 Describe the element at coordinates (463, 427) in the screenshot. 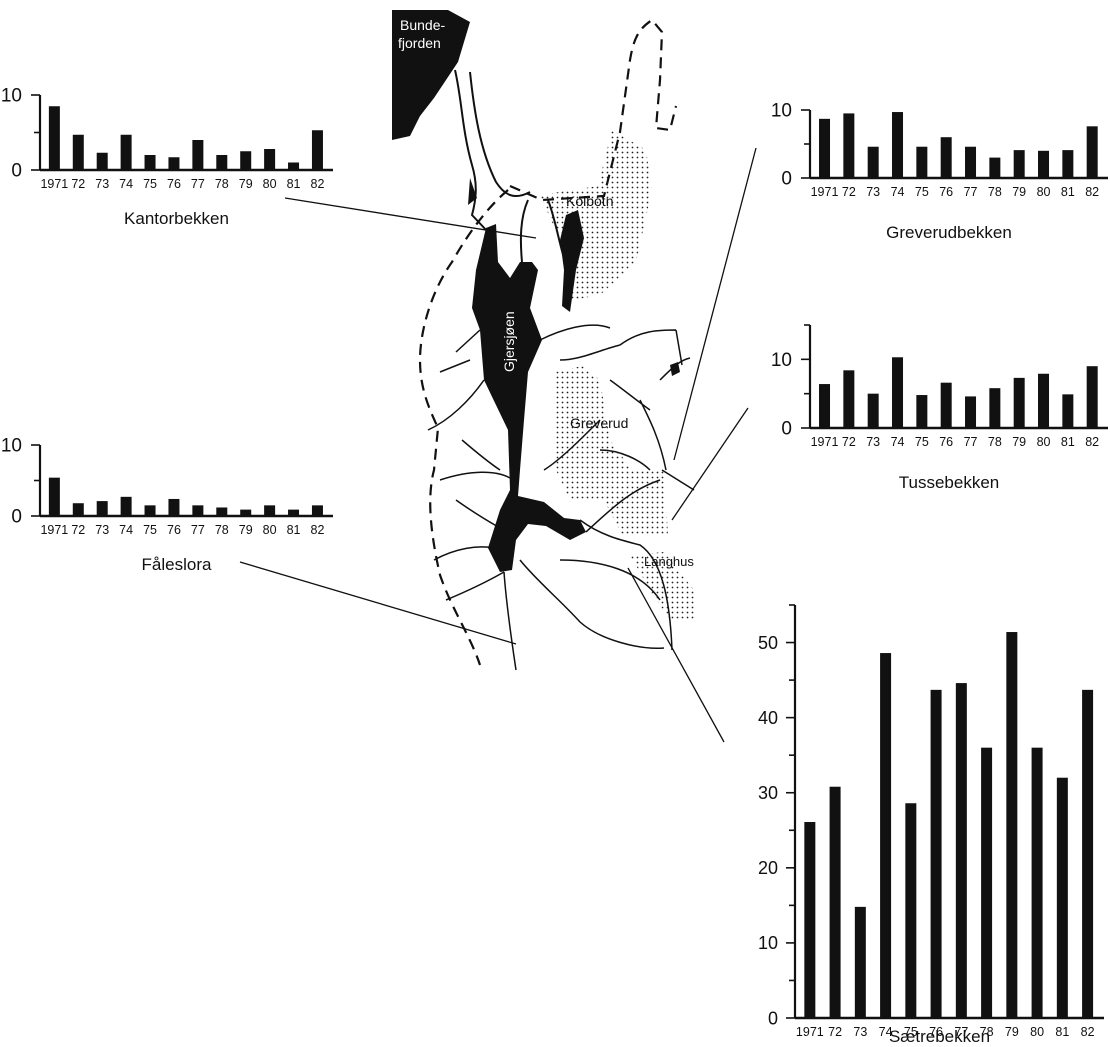

I see `catchment-boundary` at that location.